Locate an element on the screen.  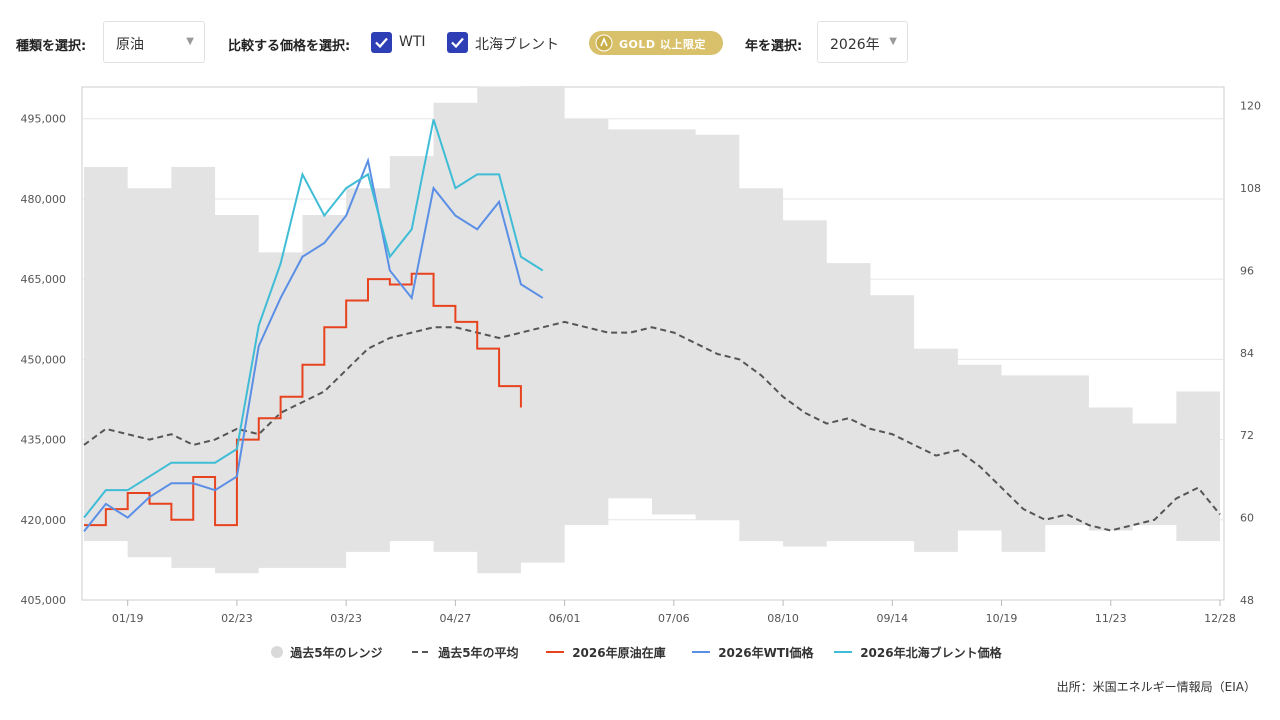
legend-item-brent: 2026年北海ブレント価格 is located at coordinates (918, 652).